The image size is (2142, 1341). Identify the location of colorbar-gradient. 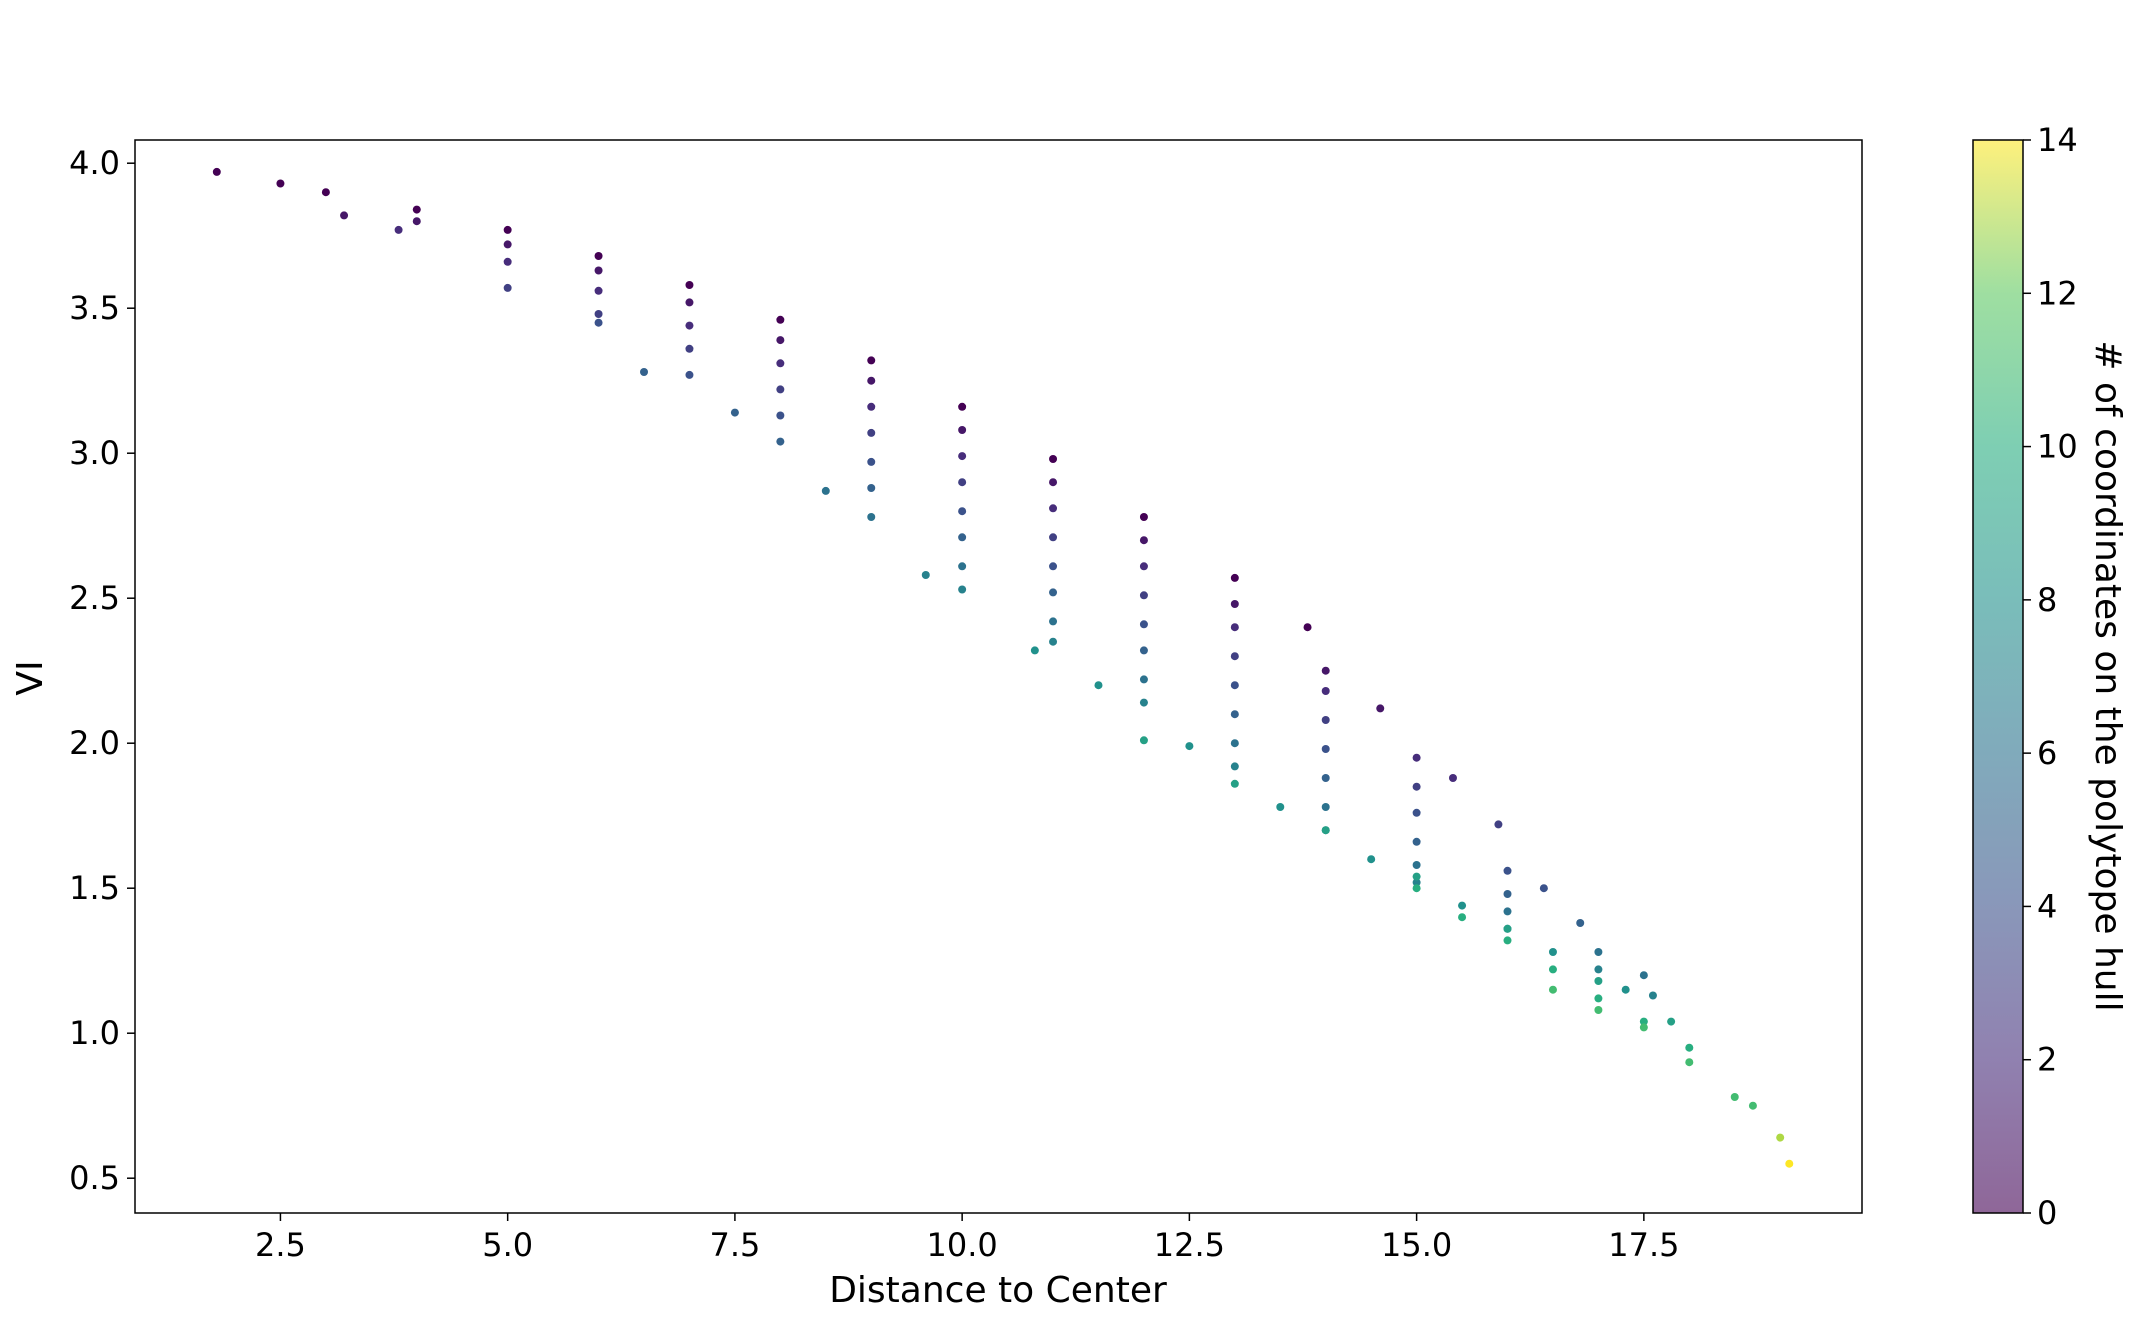
(1998, 676).